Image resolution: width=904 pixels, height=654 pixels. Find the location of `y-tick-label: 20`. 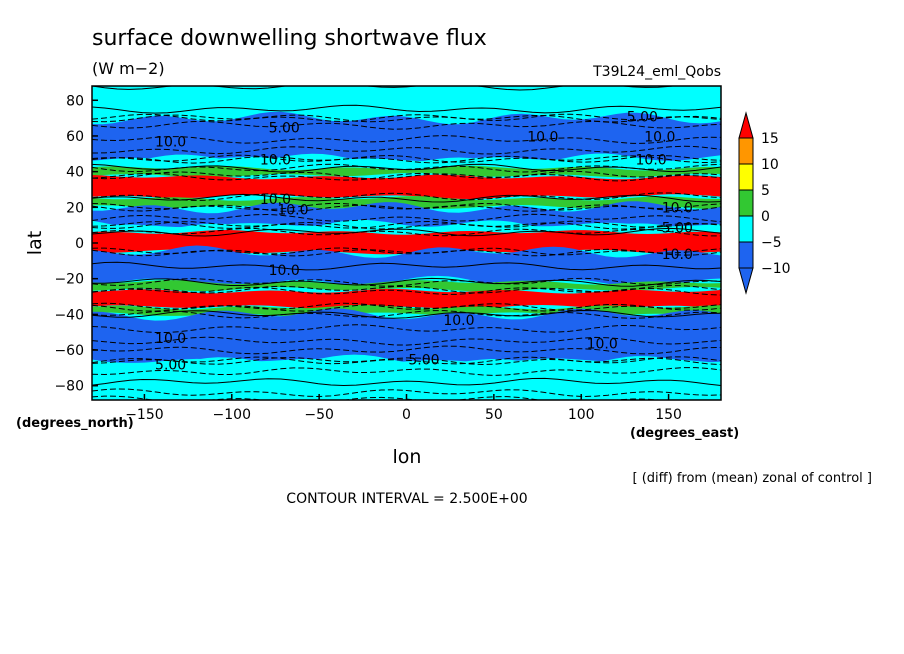

y-tick-label: 20 is located at coordinates (75, 208).